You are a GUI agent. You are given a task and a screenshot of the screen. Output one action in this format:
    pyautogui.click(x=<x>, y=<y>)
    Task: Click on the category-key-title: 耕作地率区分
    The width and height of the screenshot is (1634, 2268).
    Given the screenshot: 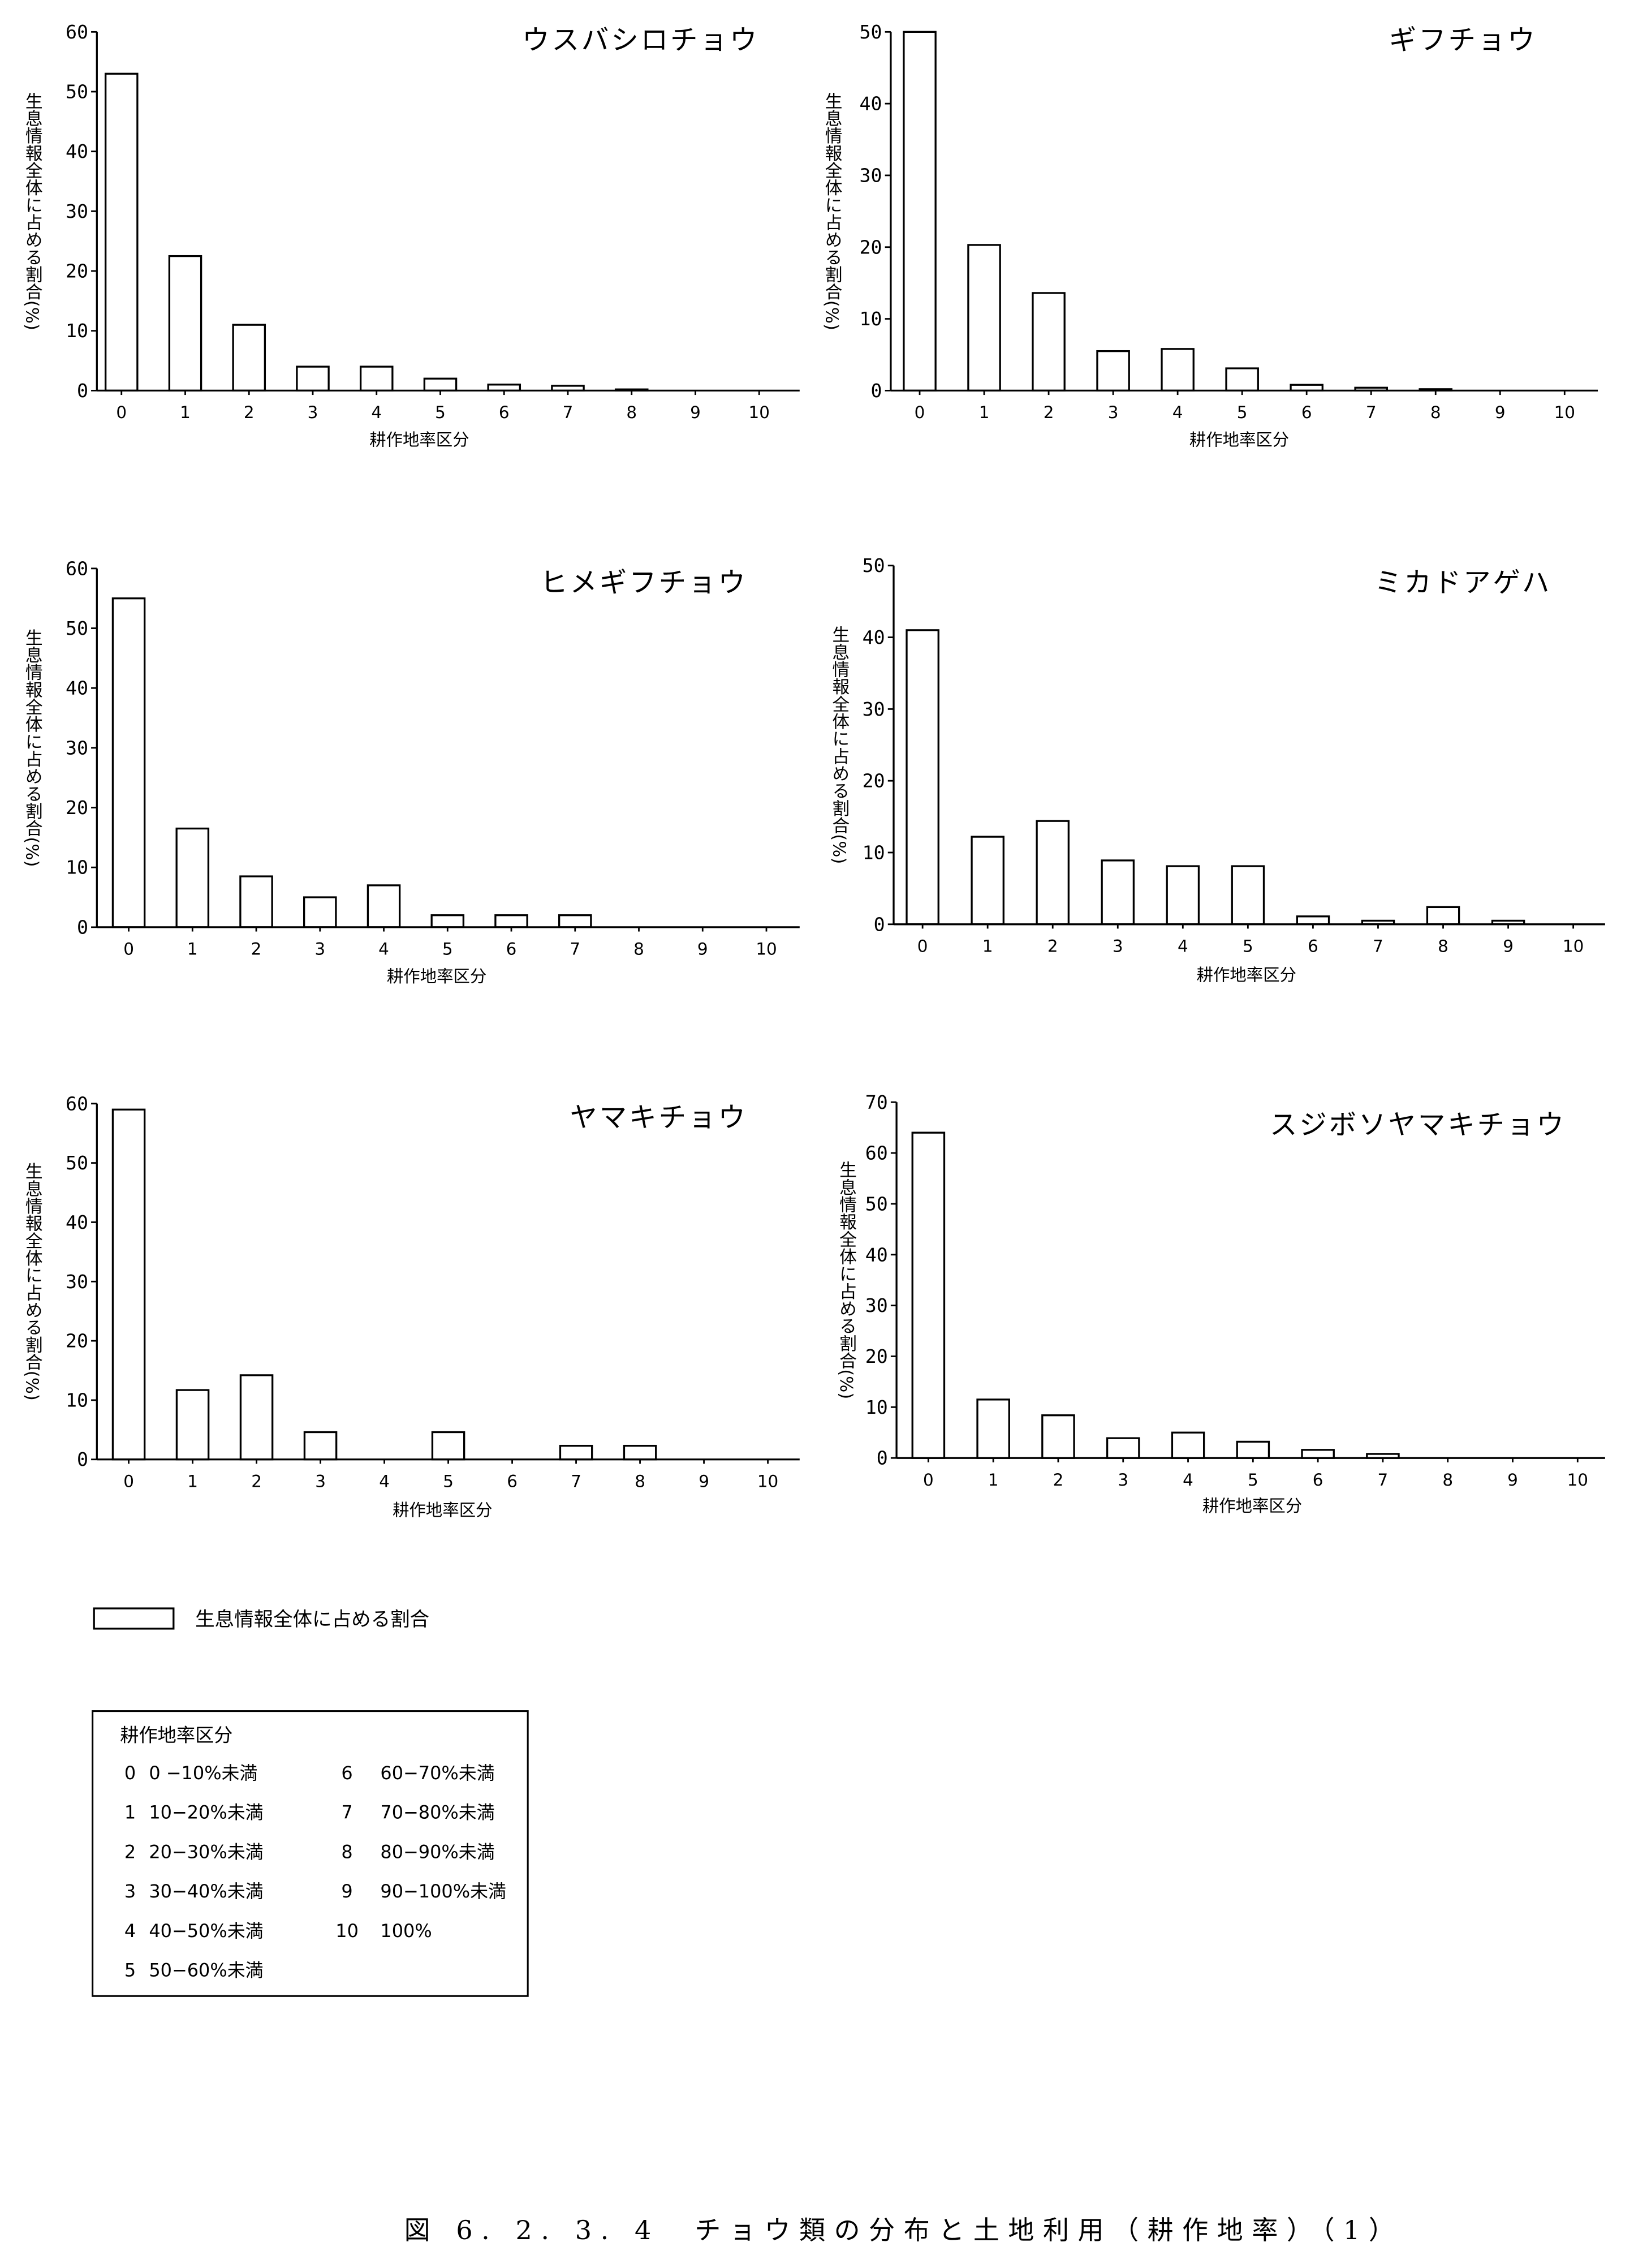 What is the action you would take?
    pyautogui.click(x=176, y=1735)
    